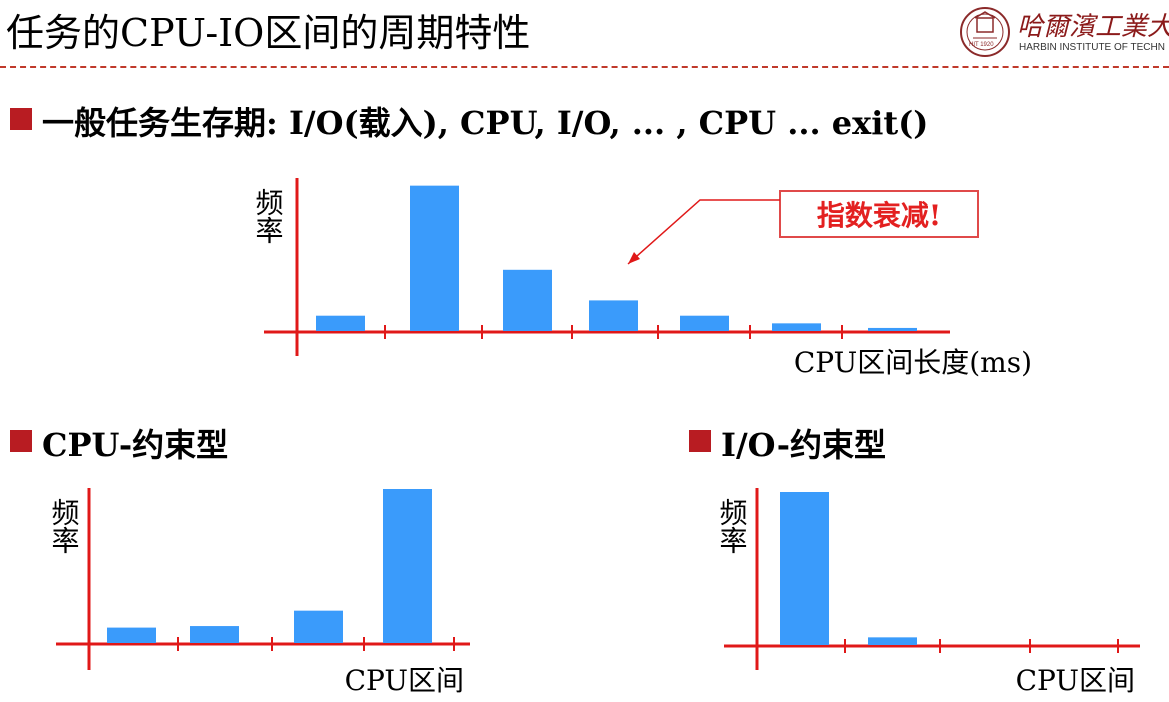  Describe the element at coordinates (928, 592) in the screenshot. I see `chart-io-bound: 频率 CPU区间` at that location.